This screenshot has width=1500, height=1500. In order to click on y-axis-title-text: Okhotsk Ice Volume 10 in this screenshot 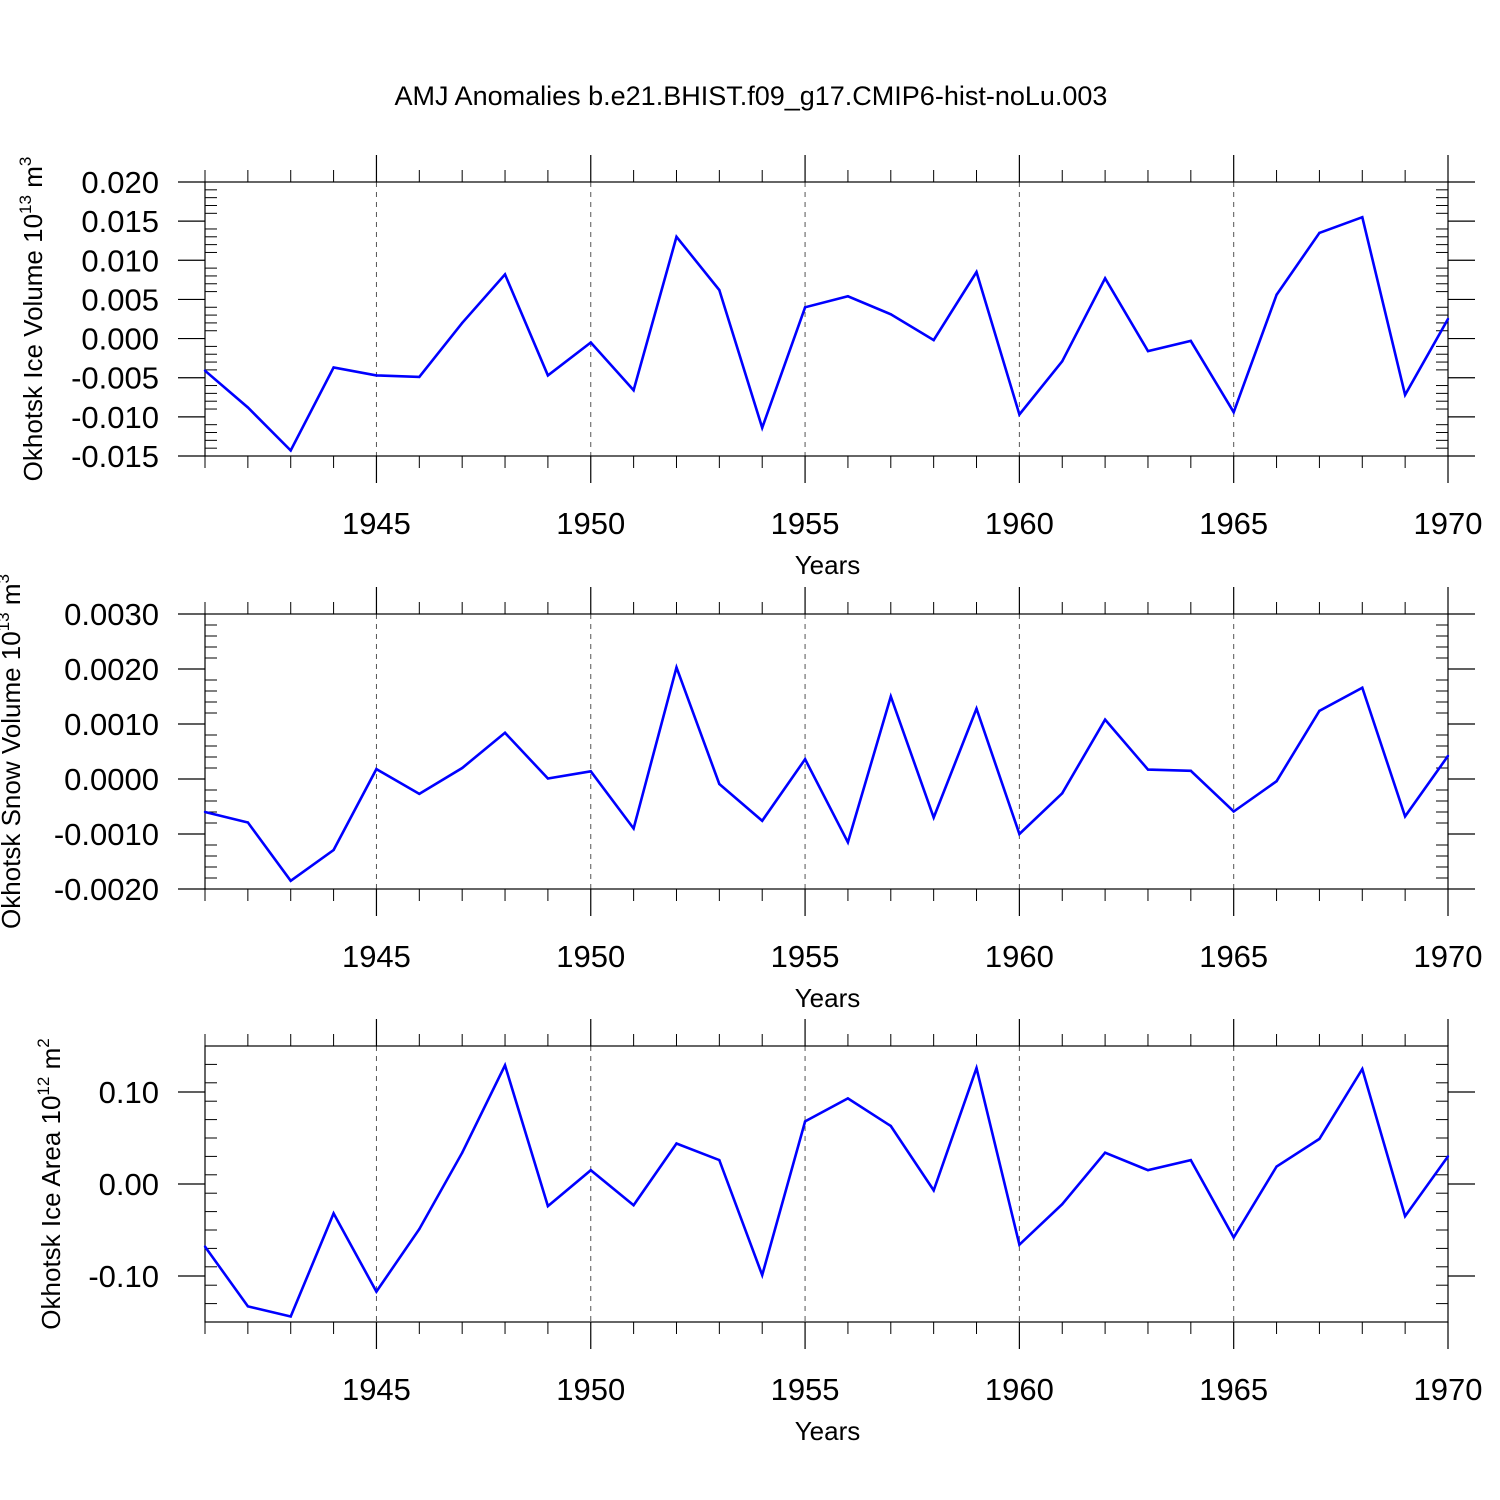, I will do `click(33, 347)`.